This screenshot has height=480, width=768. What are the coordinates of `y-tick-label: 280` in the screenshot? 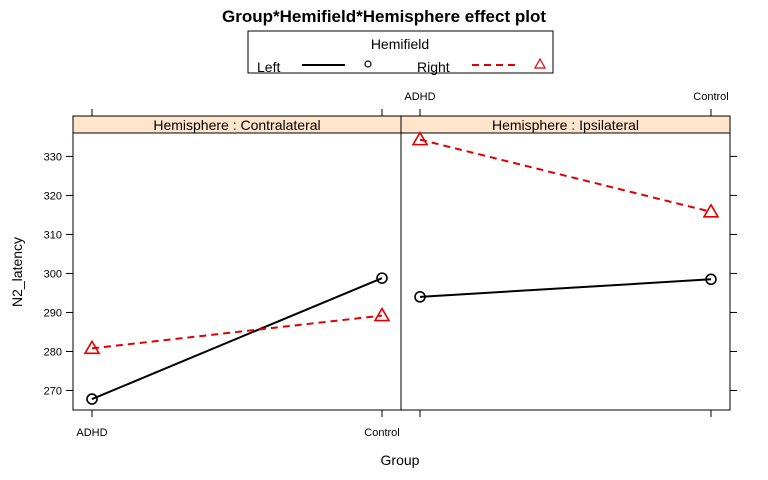 It's located at (53, 352).